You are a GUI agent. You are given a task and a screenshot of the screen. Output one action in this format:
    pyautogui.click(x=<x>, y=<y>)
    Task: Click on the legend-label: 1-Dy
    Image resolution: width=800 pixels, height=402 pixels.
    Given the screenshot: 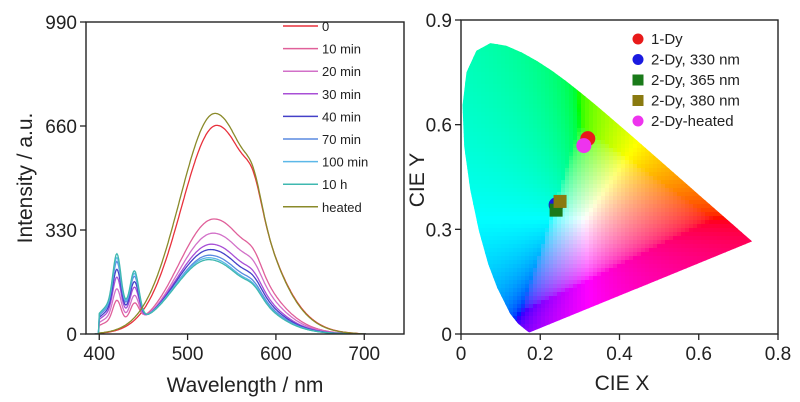 What is the action you would take?
    pyautogui.click(x=667, y=39)
    